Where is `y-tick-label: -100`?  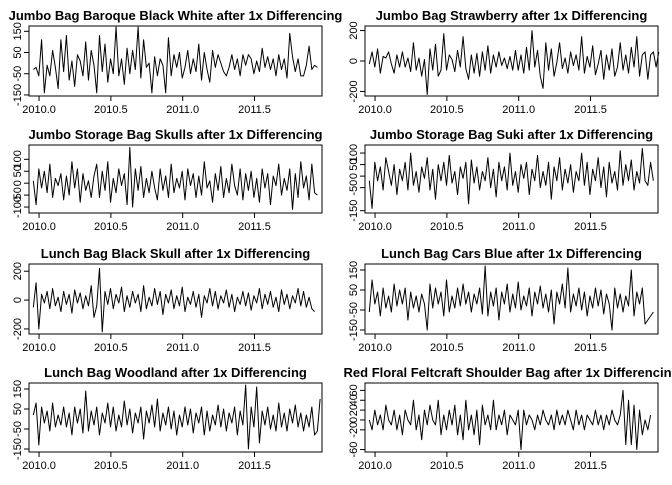
y-tick-label: -100 is located at coordinates (18, 207).